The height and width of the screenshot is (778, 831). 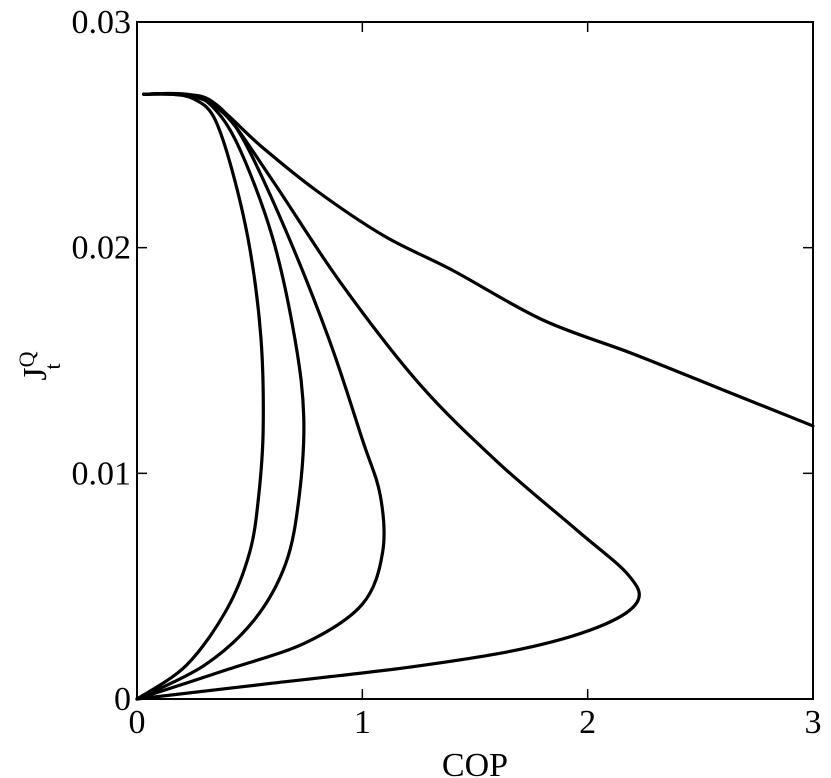 I want to click on y-tick-label: 0, so click(x=122, y=699).